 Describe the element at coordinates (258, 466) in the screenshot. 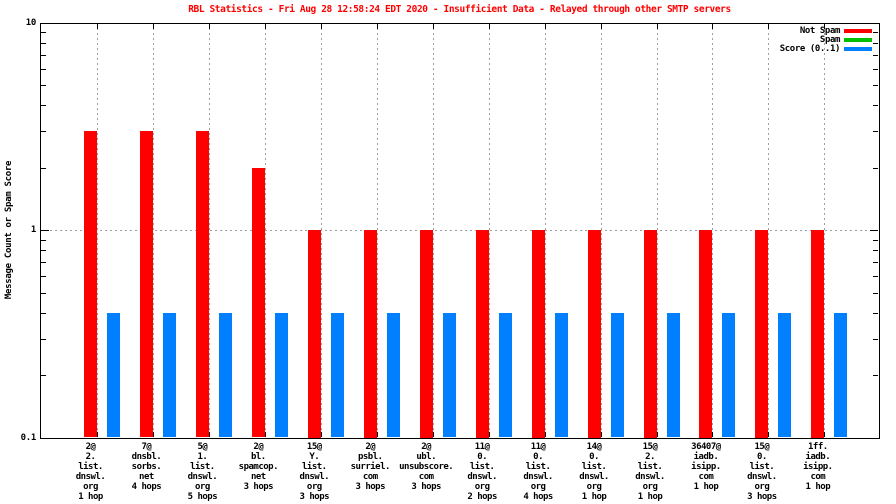

I see `x-tick-label: 2@ bl. spamcop. net 3 hops` at that location.